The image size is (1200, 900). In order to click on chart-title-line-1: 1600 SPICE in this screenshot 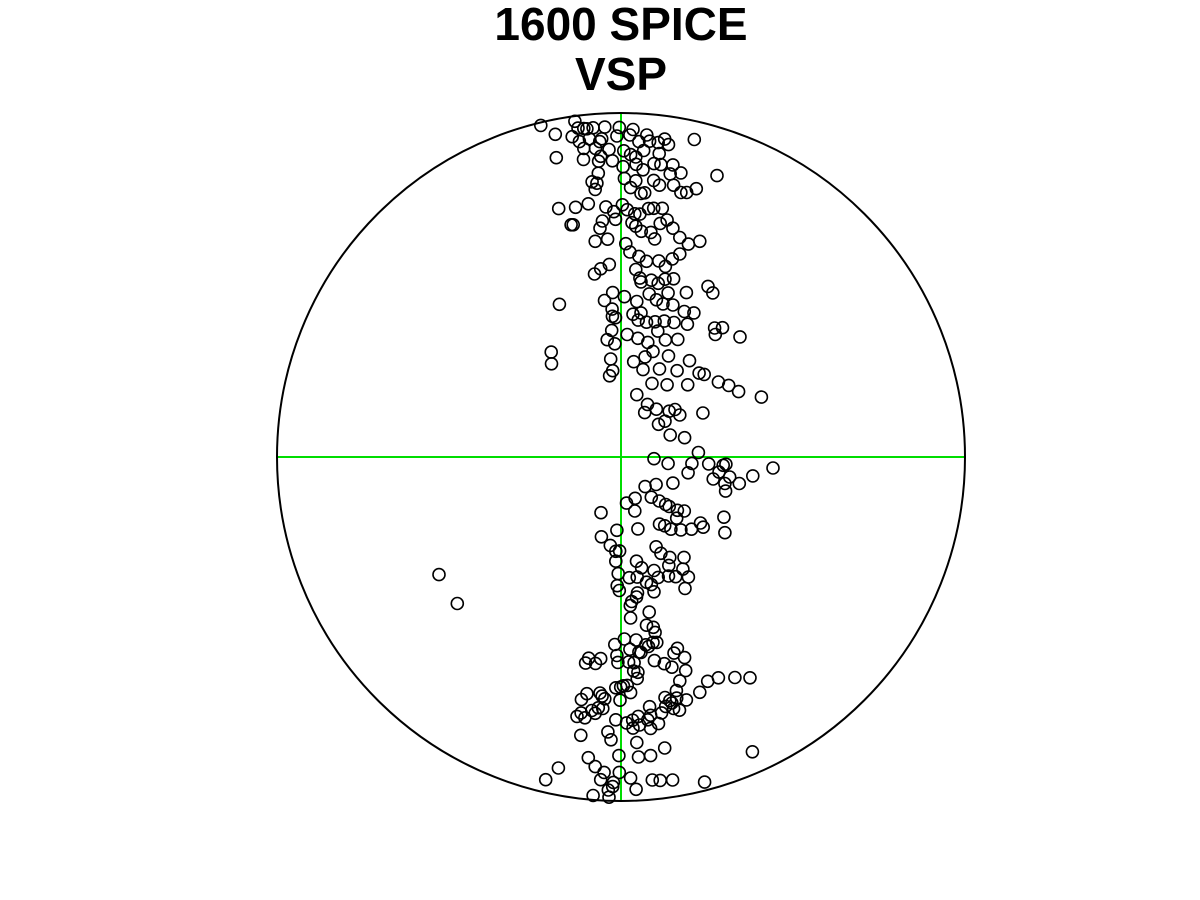, I will do `click(620, 25)`.